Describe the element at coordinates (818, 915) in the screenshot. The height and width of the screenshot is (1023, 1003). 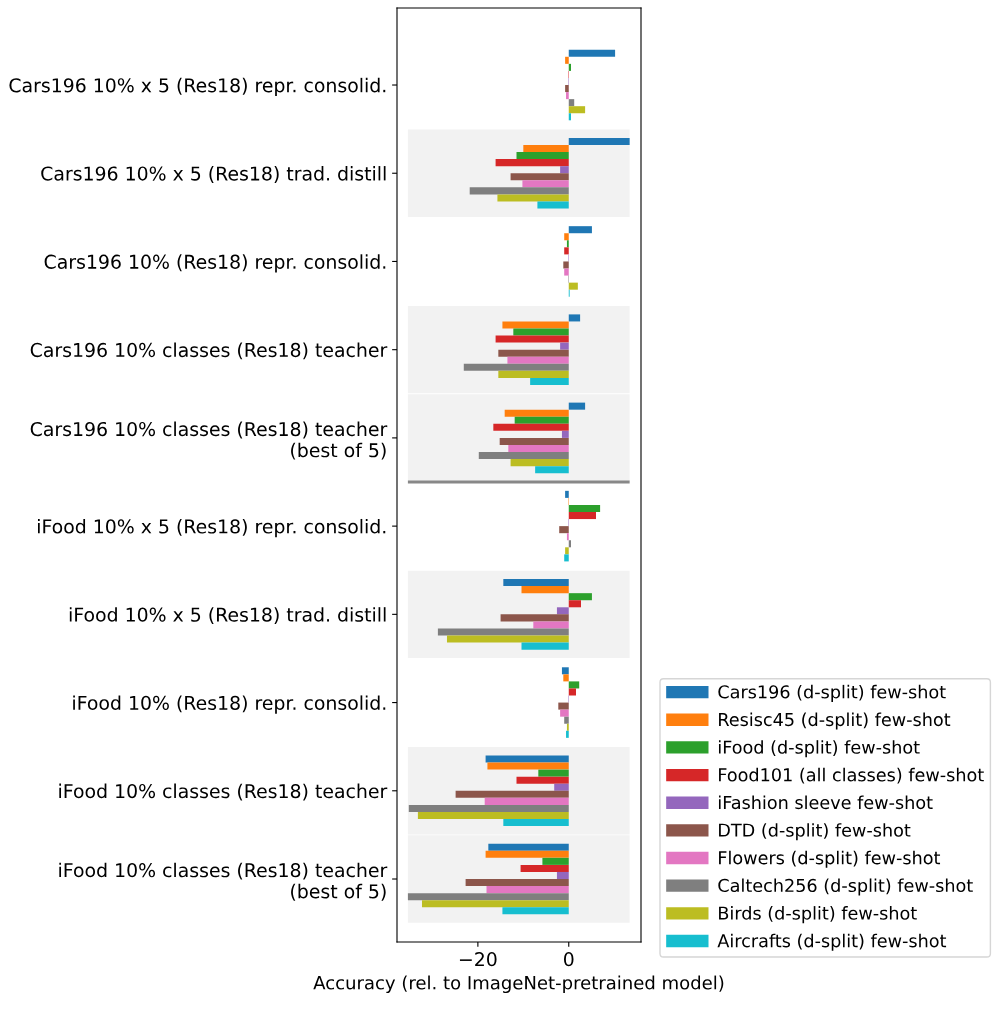
I see `legend-label: Birds (d-split) few-shot` at that location.